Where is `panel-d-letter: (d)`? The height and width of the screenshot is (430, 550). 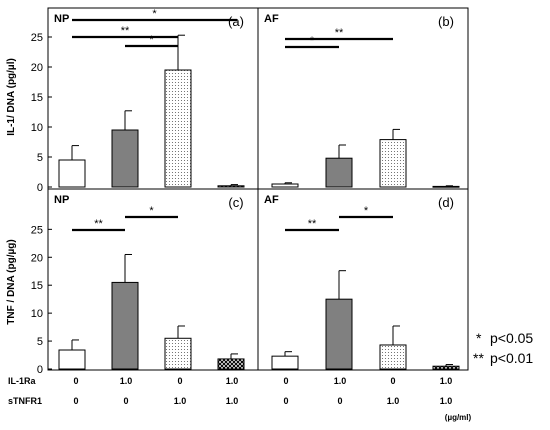
panel-d-letter: (d) is located at coordinates (446, 202).